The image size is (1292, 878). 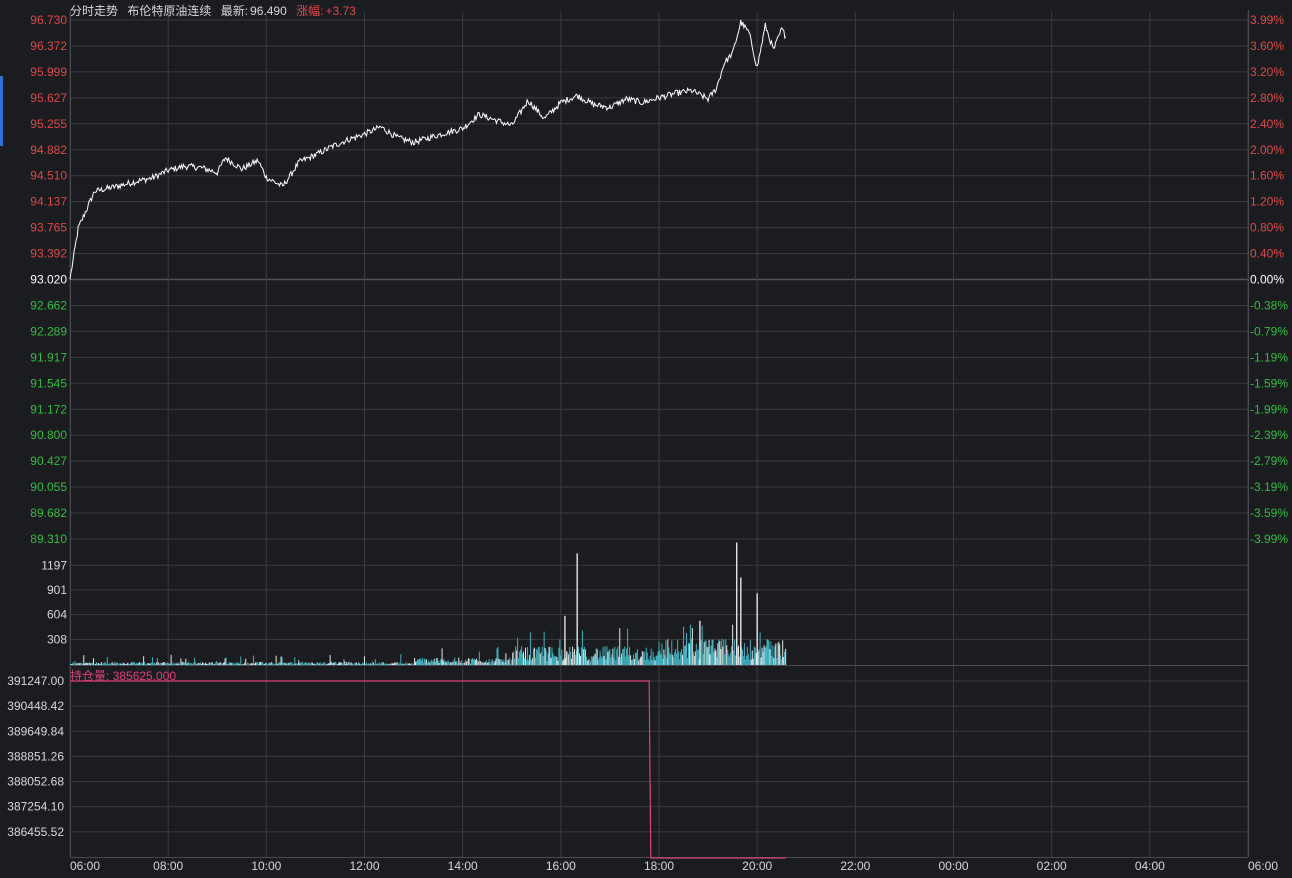 I want to click on latest-label: 最新:, so click(x=234, y=11).